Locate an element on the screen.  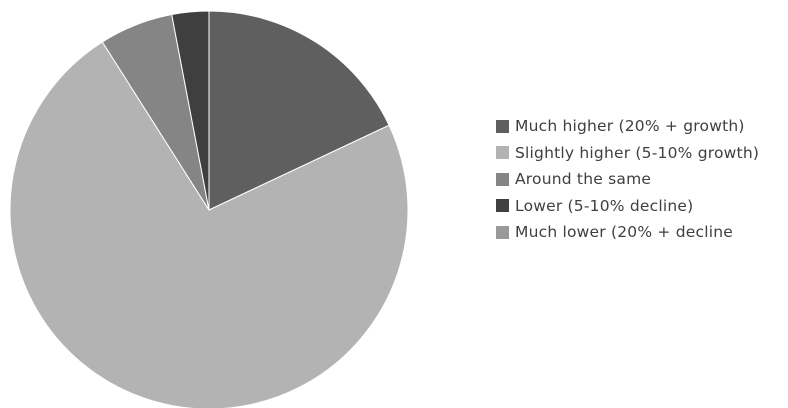
legend-label: Much lower (20% + decline is located at coordinates (624, 232).